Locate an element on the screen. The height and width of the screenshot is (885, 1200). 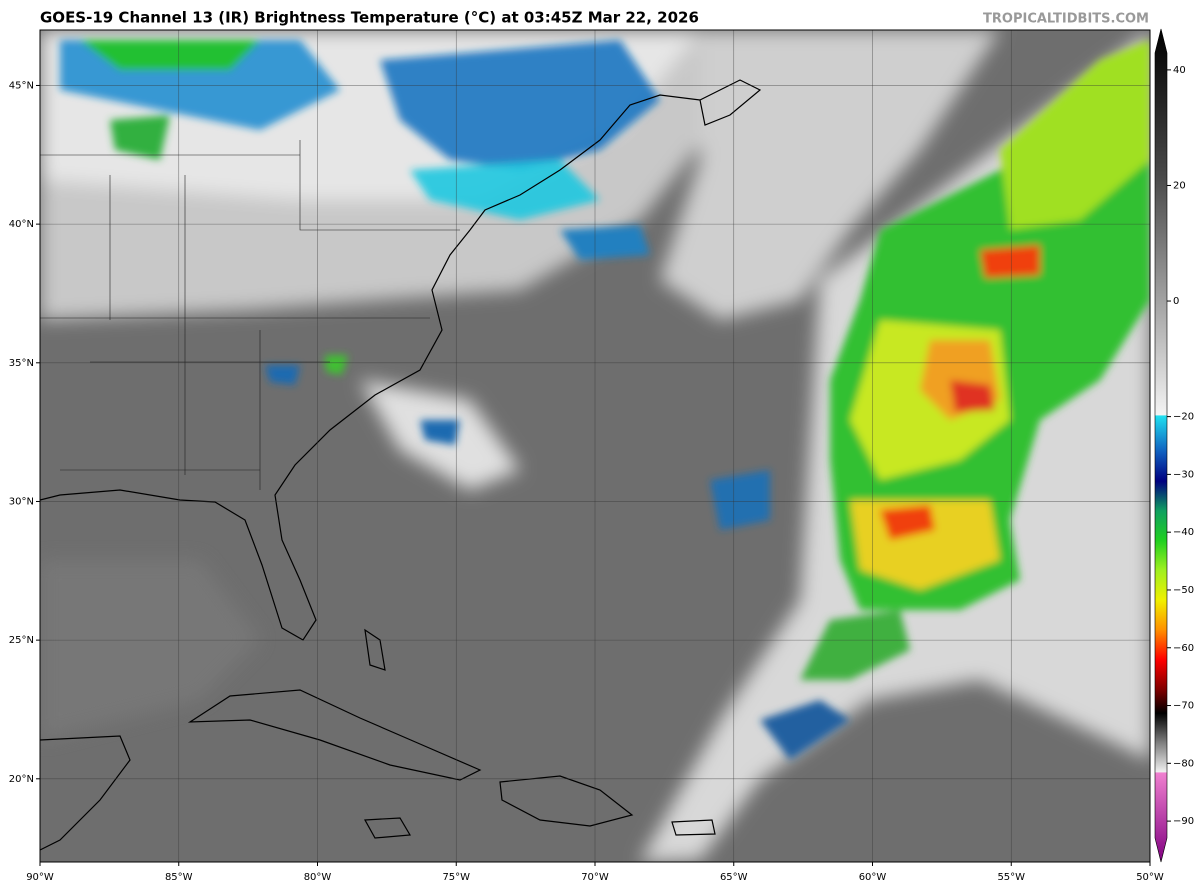
y-tick-label: 40°N is located at coordinates (21, 224).